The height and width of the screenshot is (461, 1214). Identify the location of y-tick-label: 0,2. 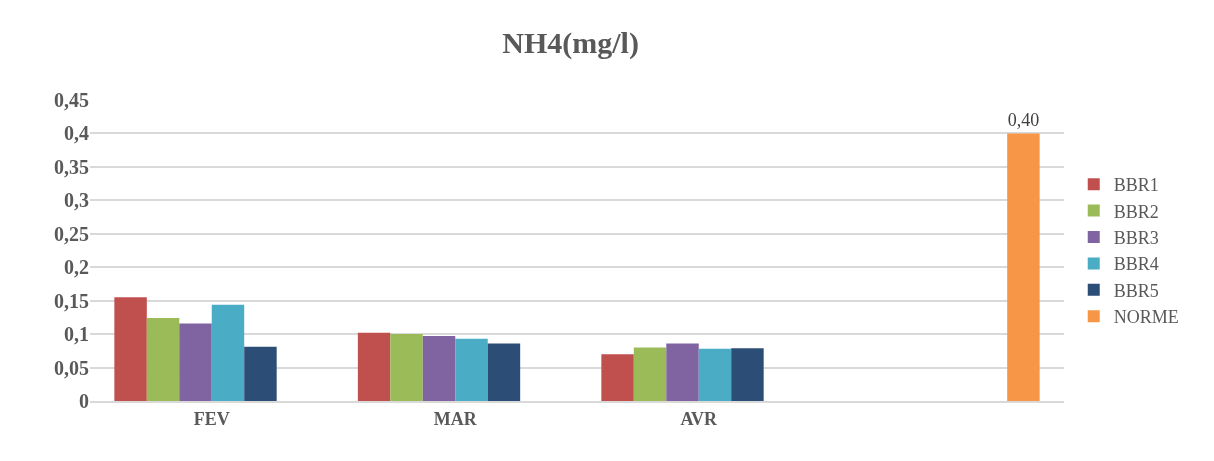
(76, 267).